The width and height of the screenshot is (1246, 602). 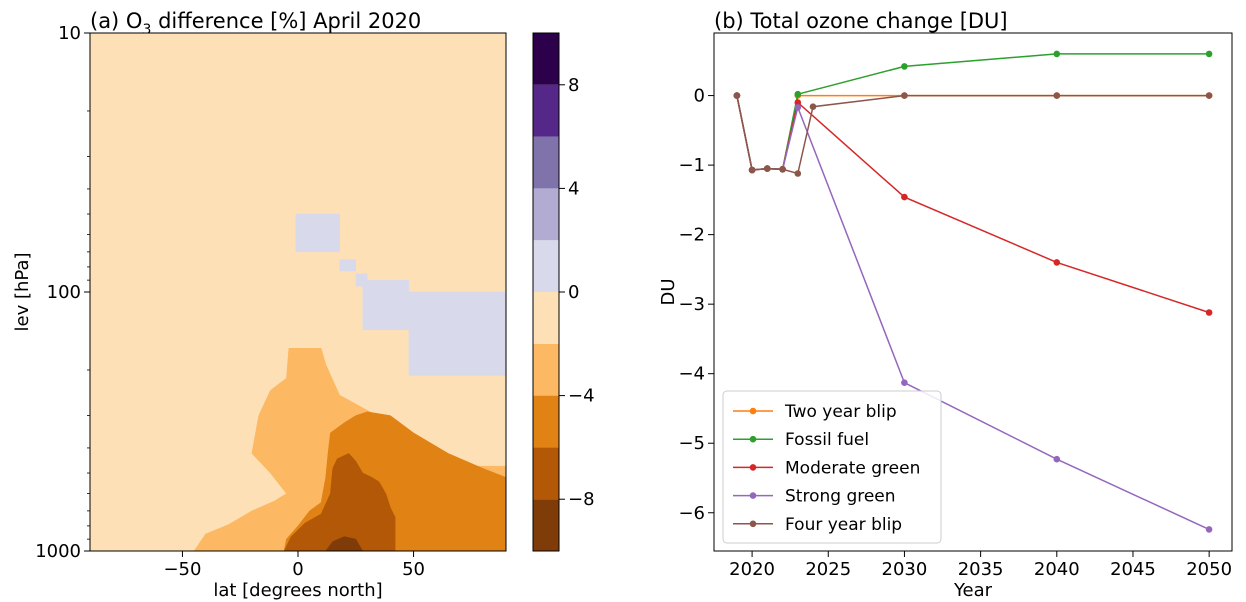 I want to click on panel-a-y-ticks: 10 100 1000, so click(x=62, y=292).